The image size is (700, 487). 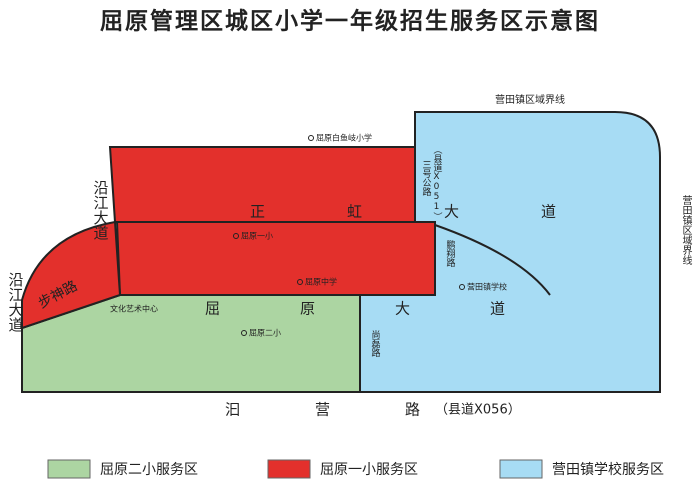 I want to click on road-label: 正虹大道, so click(x=444, y=212).